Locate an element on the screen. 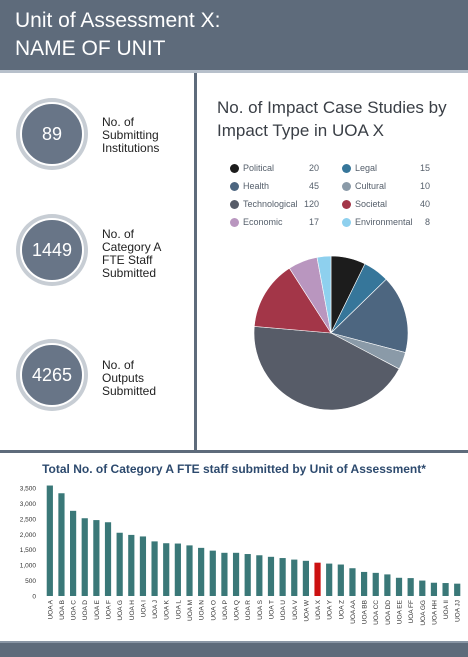 The image size is (468, 657). stat-label-line: Submitted is located at coordinates (129, 391).